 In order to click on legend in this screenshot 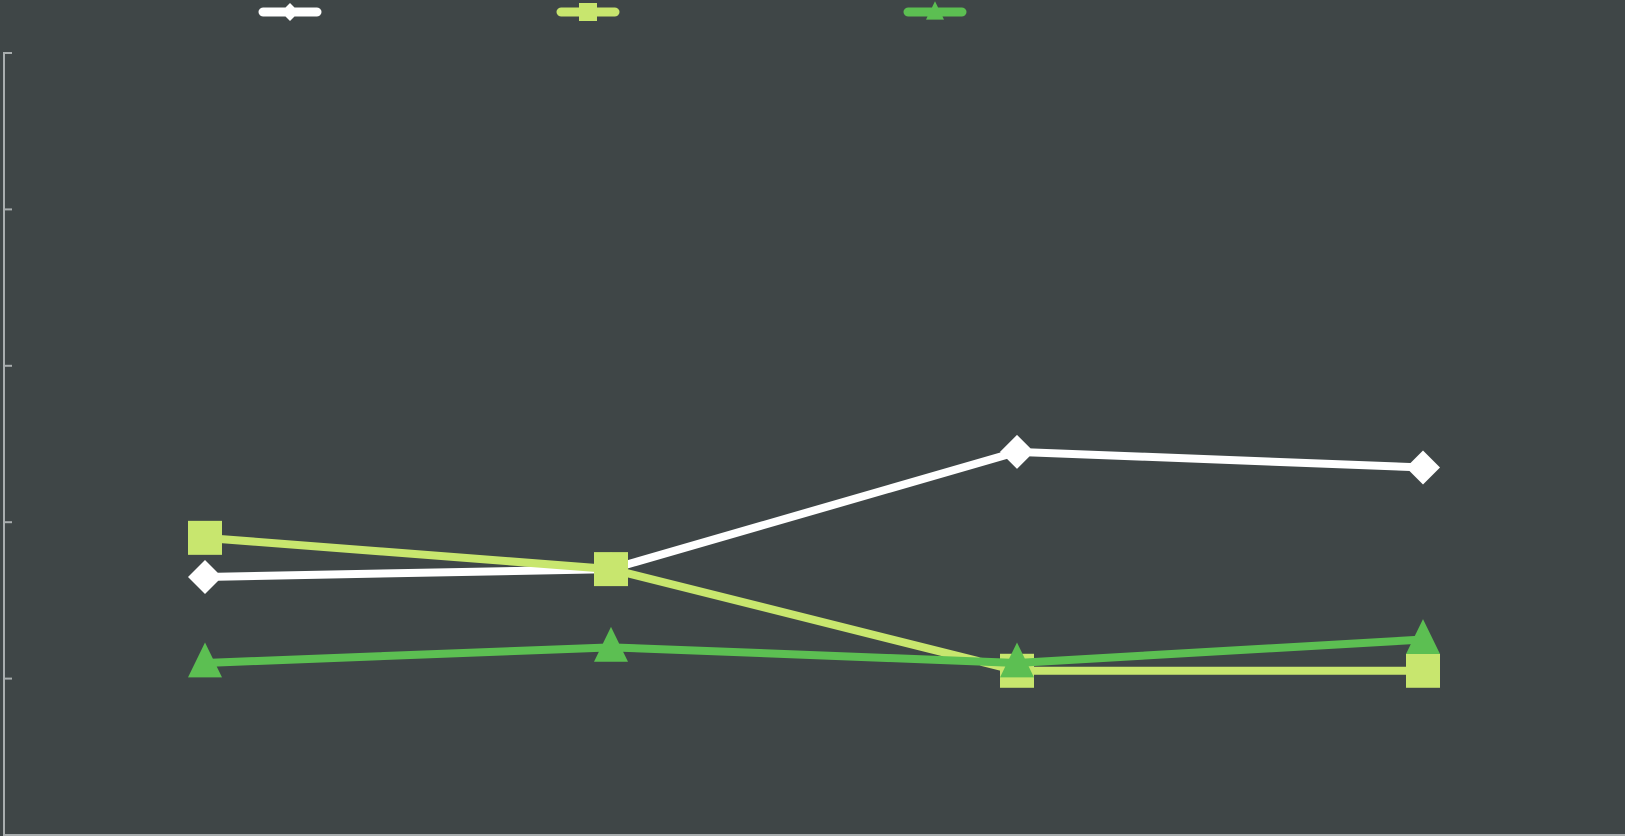, I will do `click(612, 11)`.